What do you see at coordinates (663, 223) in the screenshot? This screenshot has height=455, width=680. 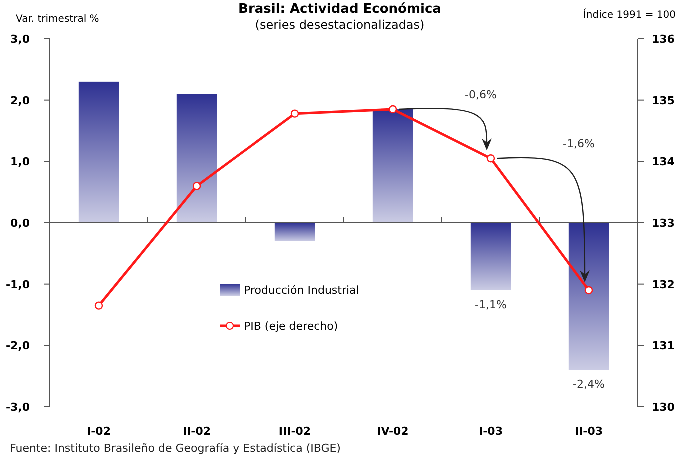 I see `y2-tick-label: 133` at bounding box center [663, 223].